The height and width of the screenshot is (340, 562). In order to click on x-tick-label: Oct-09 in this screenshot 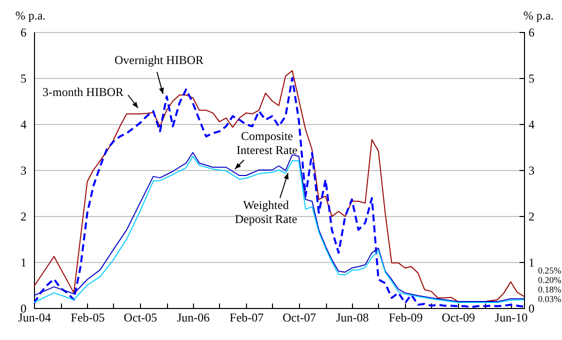, I will do `click(459, 317)`.